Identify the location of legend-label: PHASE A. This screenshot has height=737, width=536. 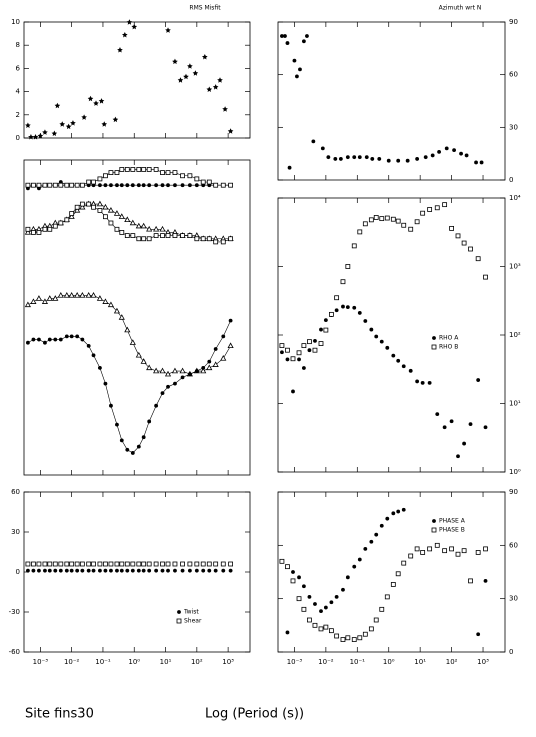
(452, 521).